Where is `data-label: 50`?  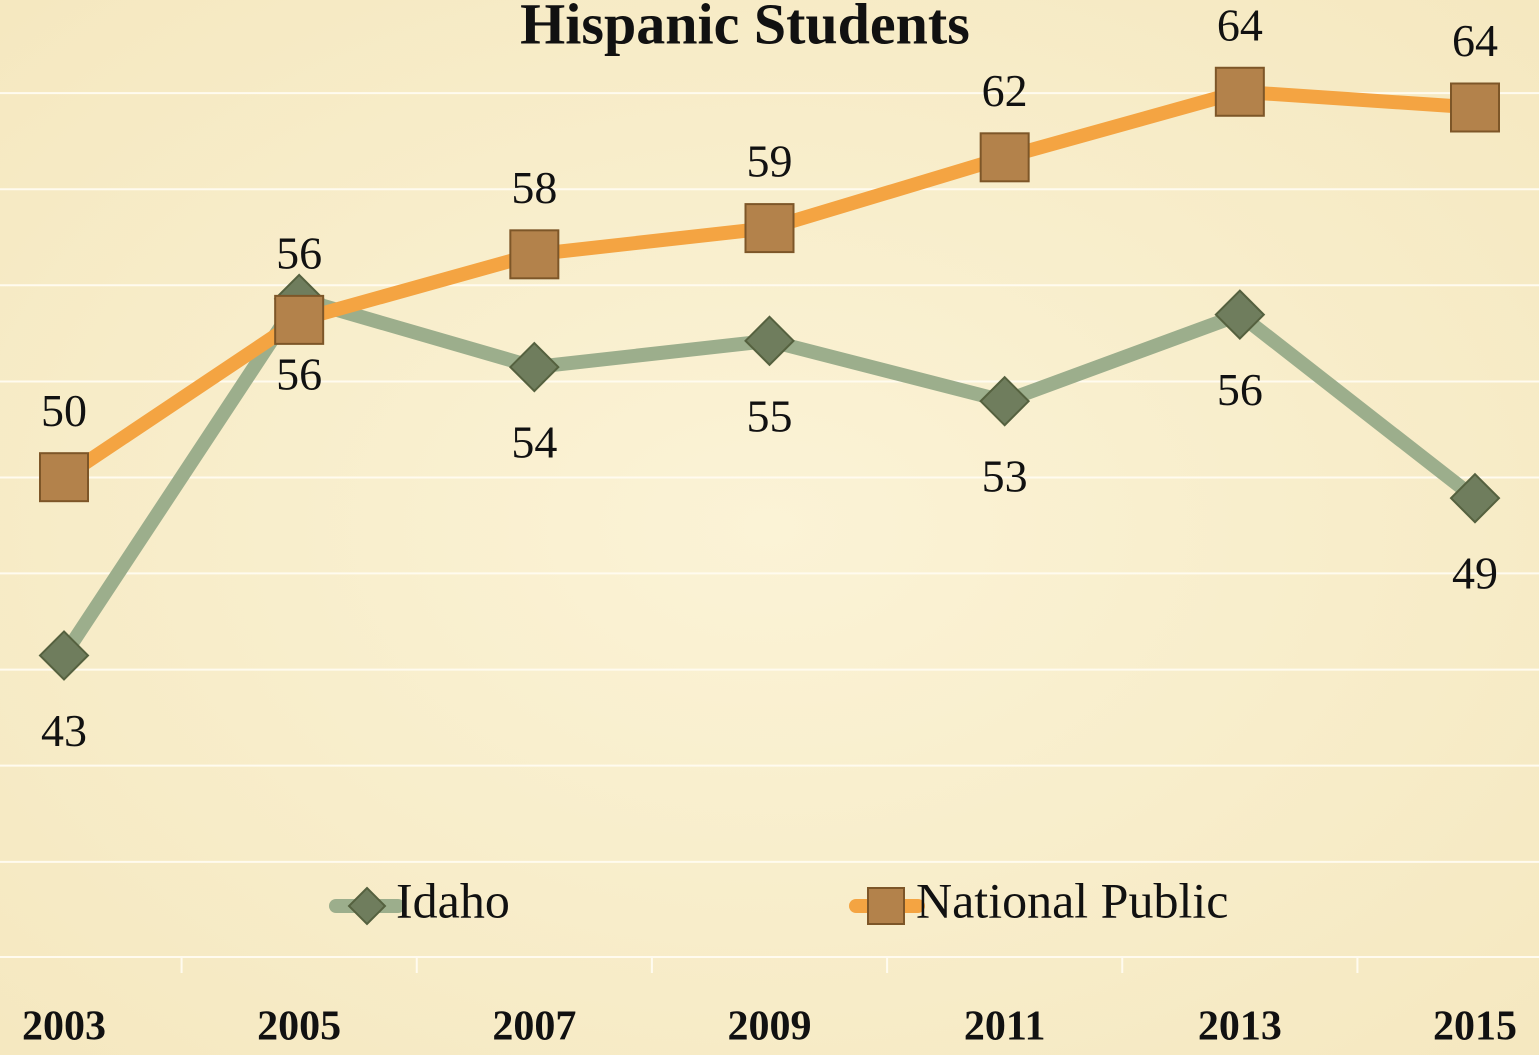 data-label: 50 is located at coordinates (64, 410).